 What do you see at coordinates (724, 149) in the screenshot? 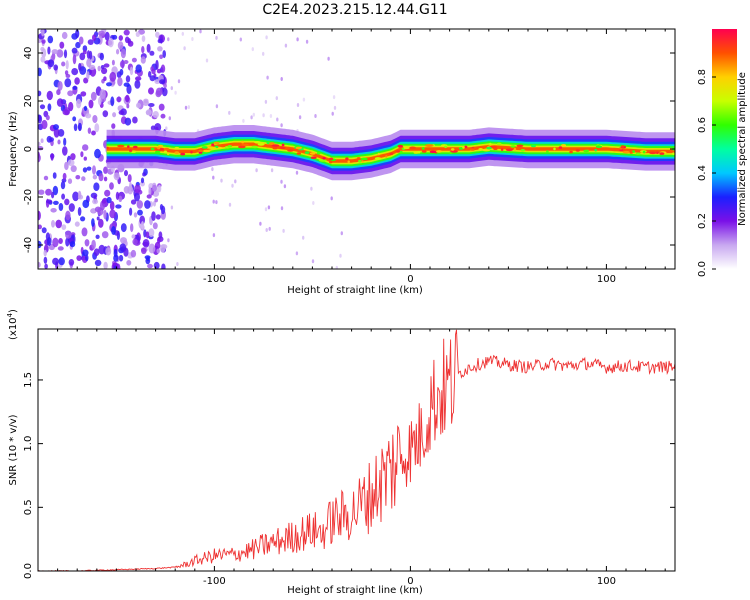
I see `colorbar` at bounding box center [724, 149].